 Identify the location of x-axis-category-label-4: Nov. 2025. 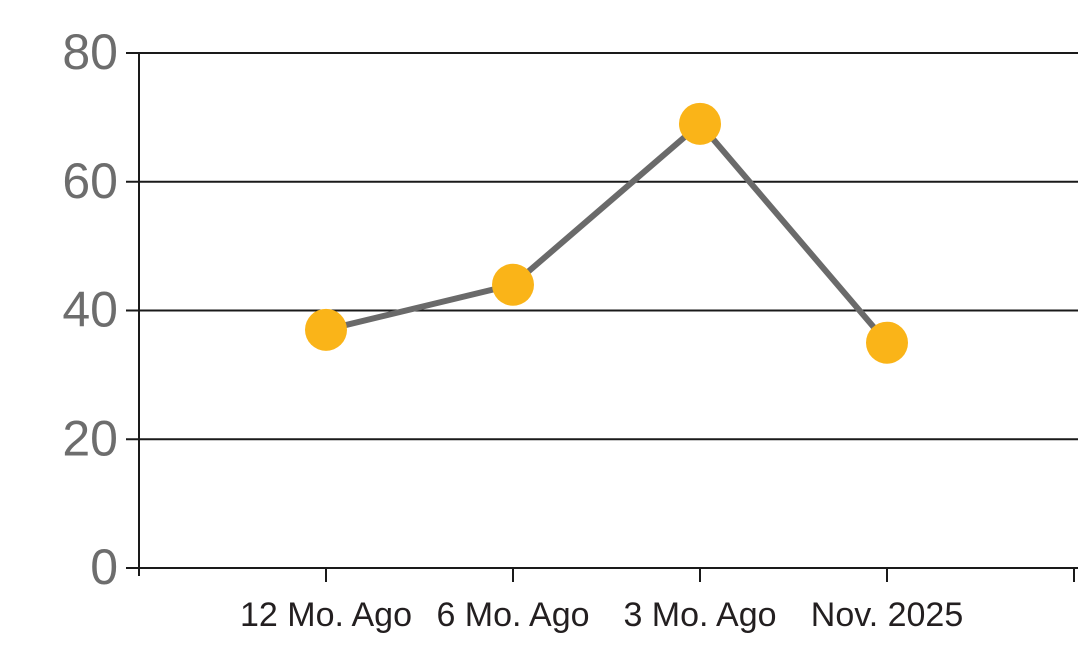
(887, 615).